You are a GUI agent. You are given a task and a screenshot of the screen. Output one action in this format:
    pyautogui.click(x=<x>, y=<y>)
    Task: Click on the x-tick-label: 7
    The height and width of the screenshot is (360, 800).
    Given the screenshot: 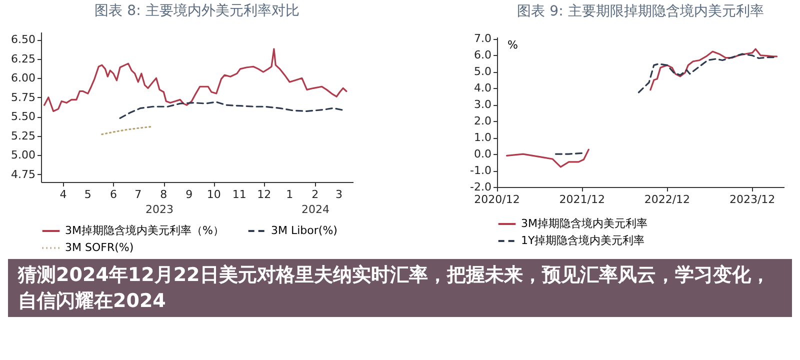 What is the action you would take?
    pyautogui.click(x=138, y=194)
    